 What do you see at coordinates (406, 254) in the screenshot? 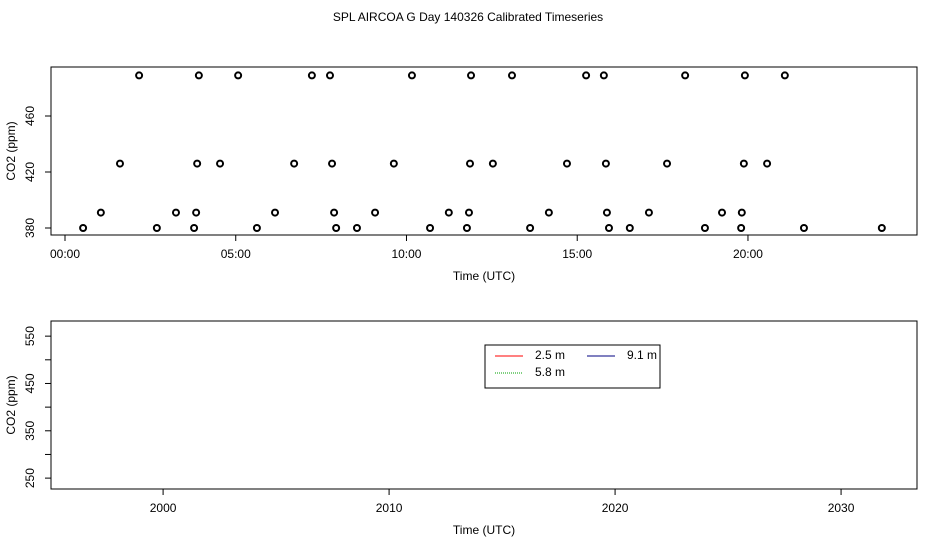
I see `x-tick-label: 10:00` at bounding box center [406, 254].